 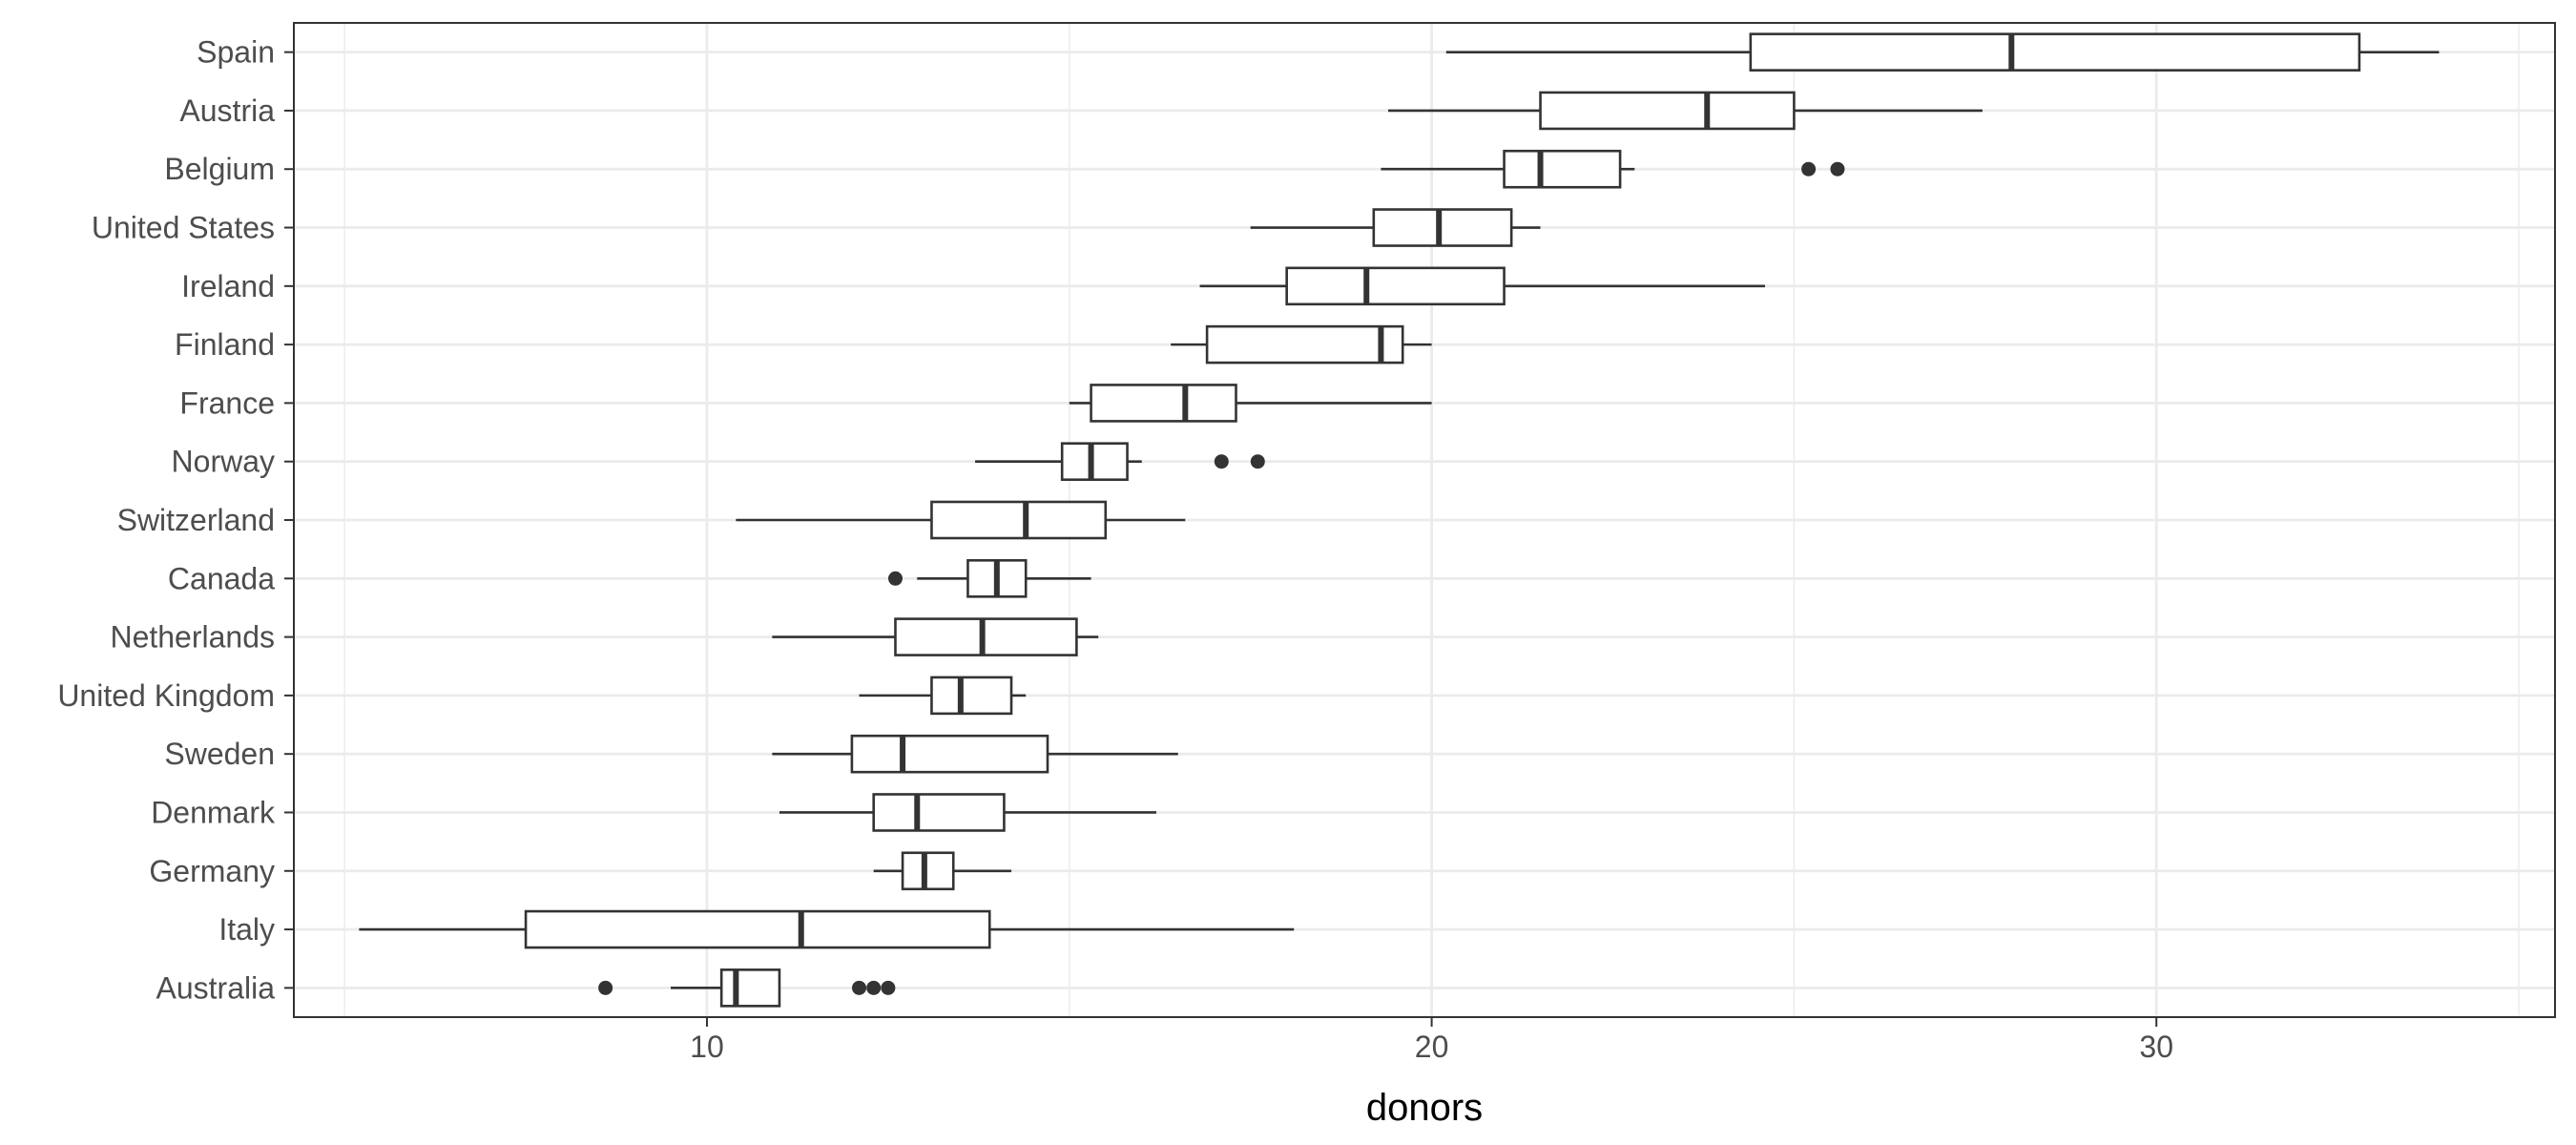 I want to click on y-tick-label: Finland, so click(x=225, y=344).